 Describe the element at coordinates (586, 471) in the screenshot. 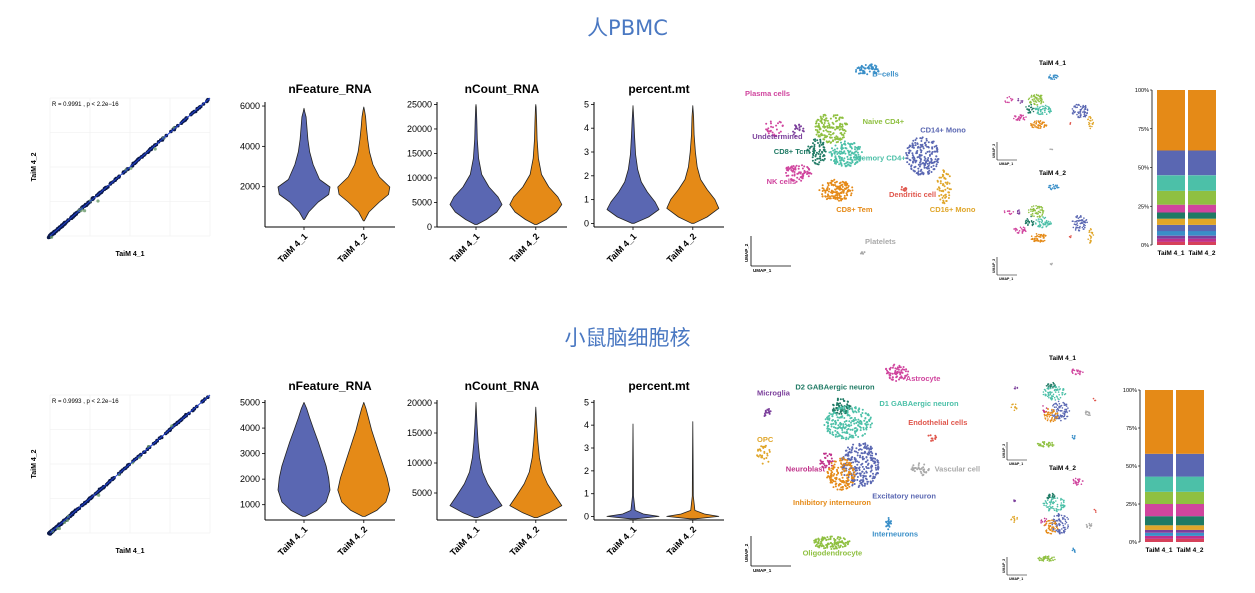

I see `violin-tick-label: 2` at that location.